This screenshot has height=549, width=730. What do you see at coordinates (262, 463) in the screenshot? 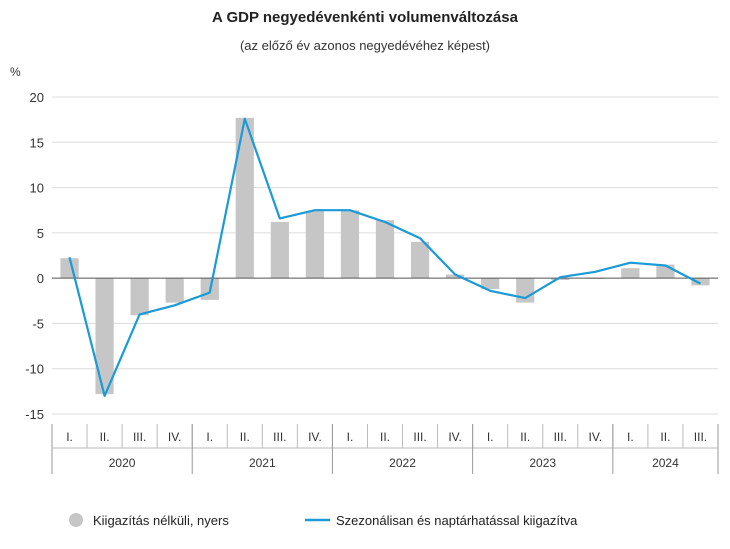
I see `year-label: 2021` at bounding box center [262, 463].